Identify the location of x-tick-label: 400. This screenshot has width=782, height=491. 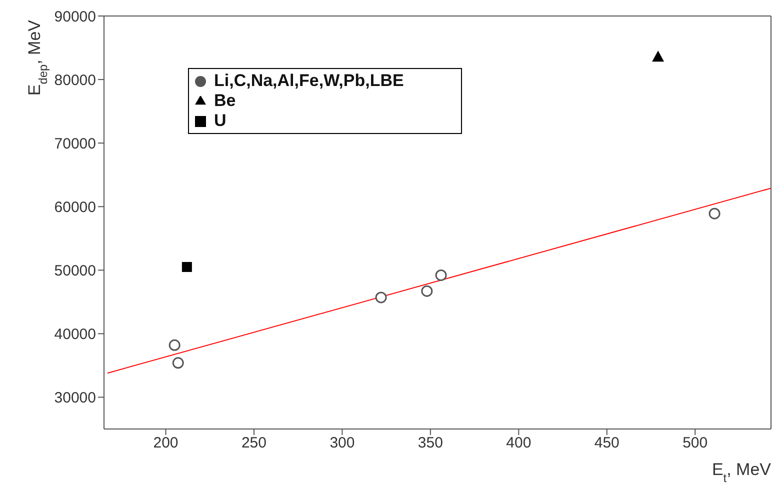
(519, 443).